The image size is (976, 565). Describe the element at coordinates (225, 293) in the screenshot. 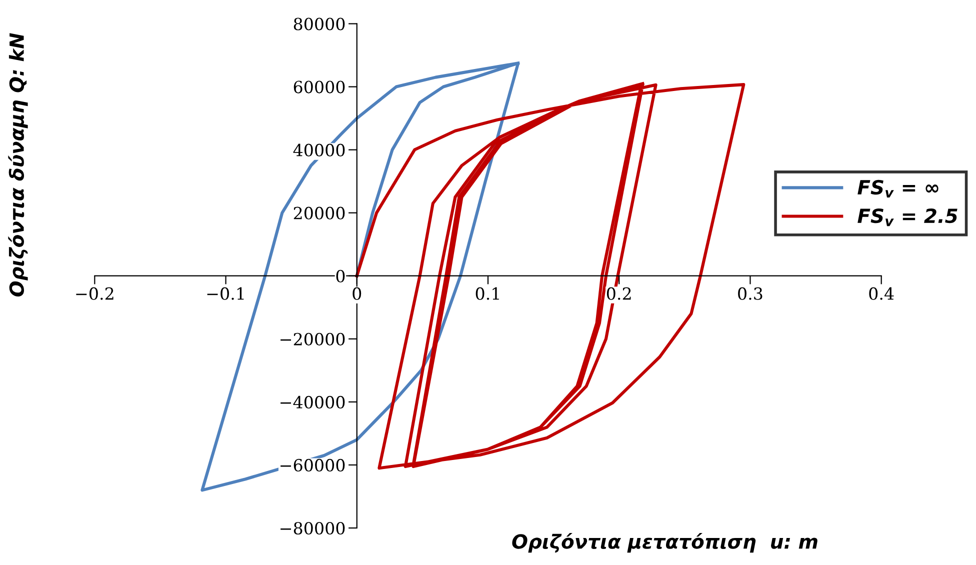

I see `x-tick-label: −0.1` at that location.